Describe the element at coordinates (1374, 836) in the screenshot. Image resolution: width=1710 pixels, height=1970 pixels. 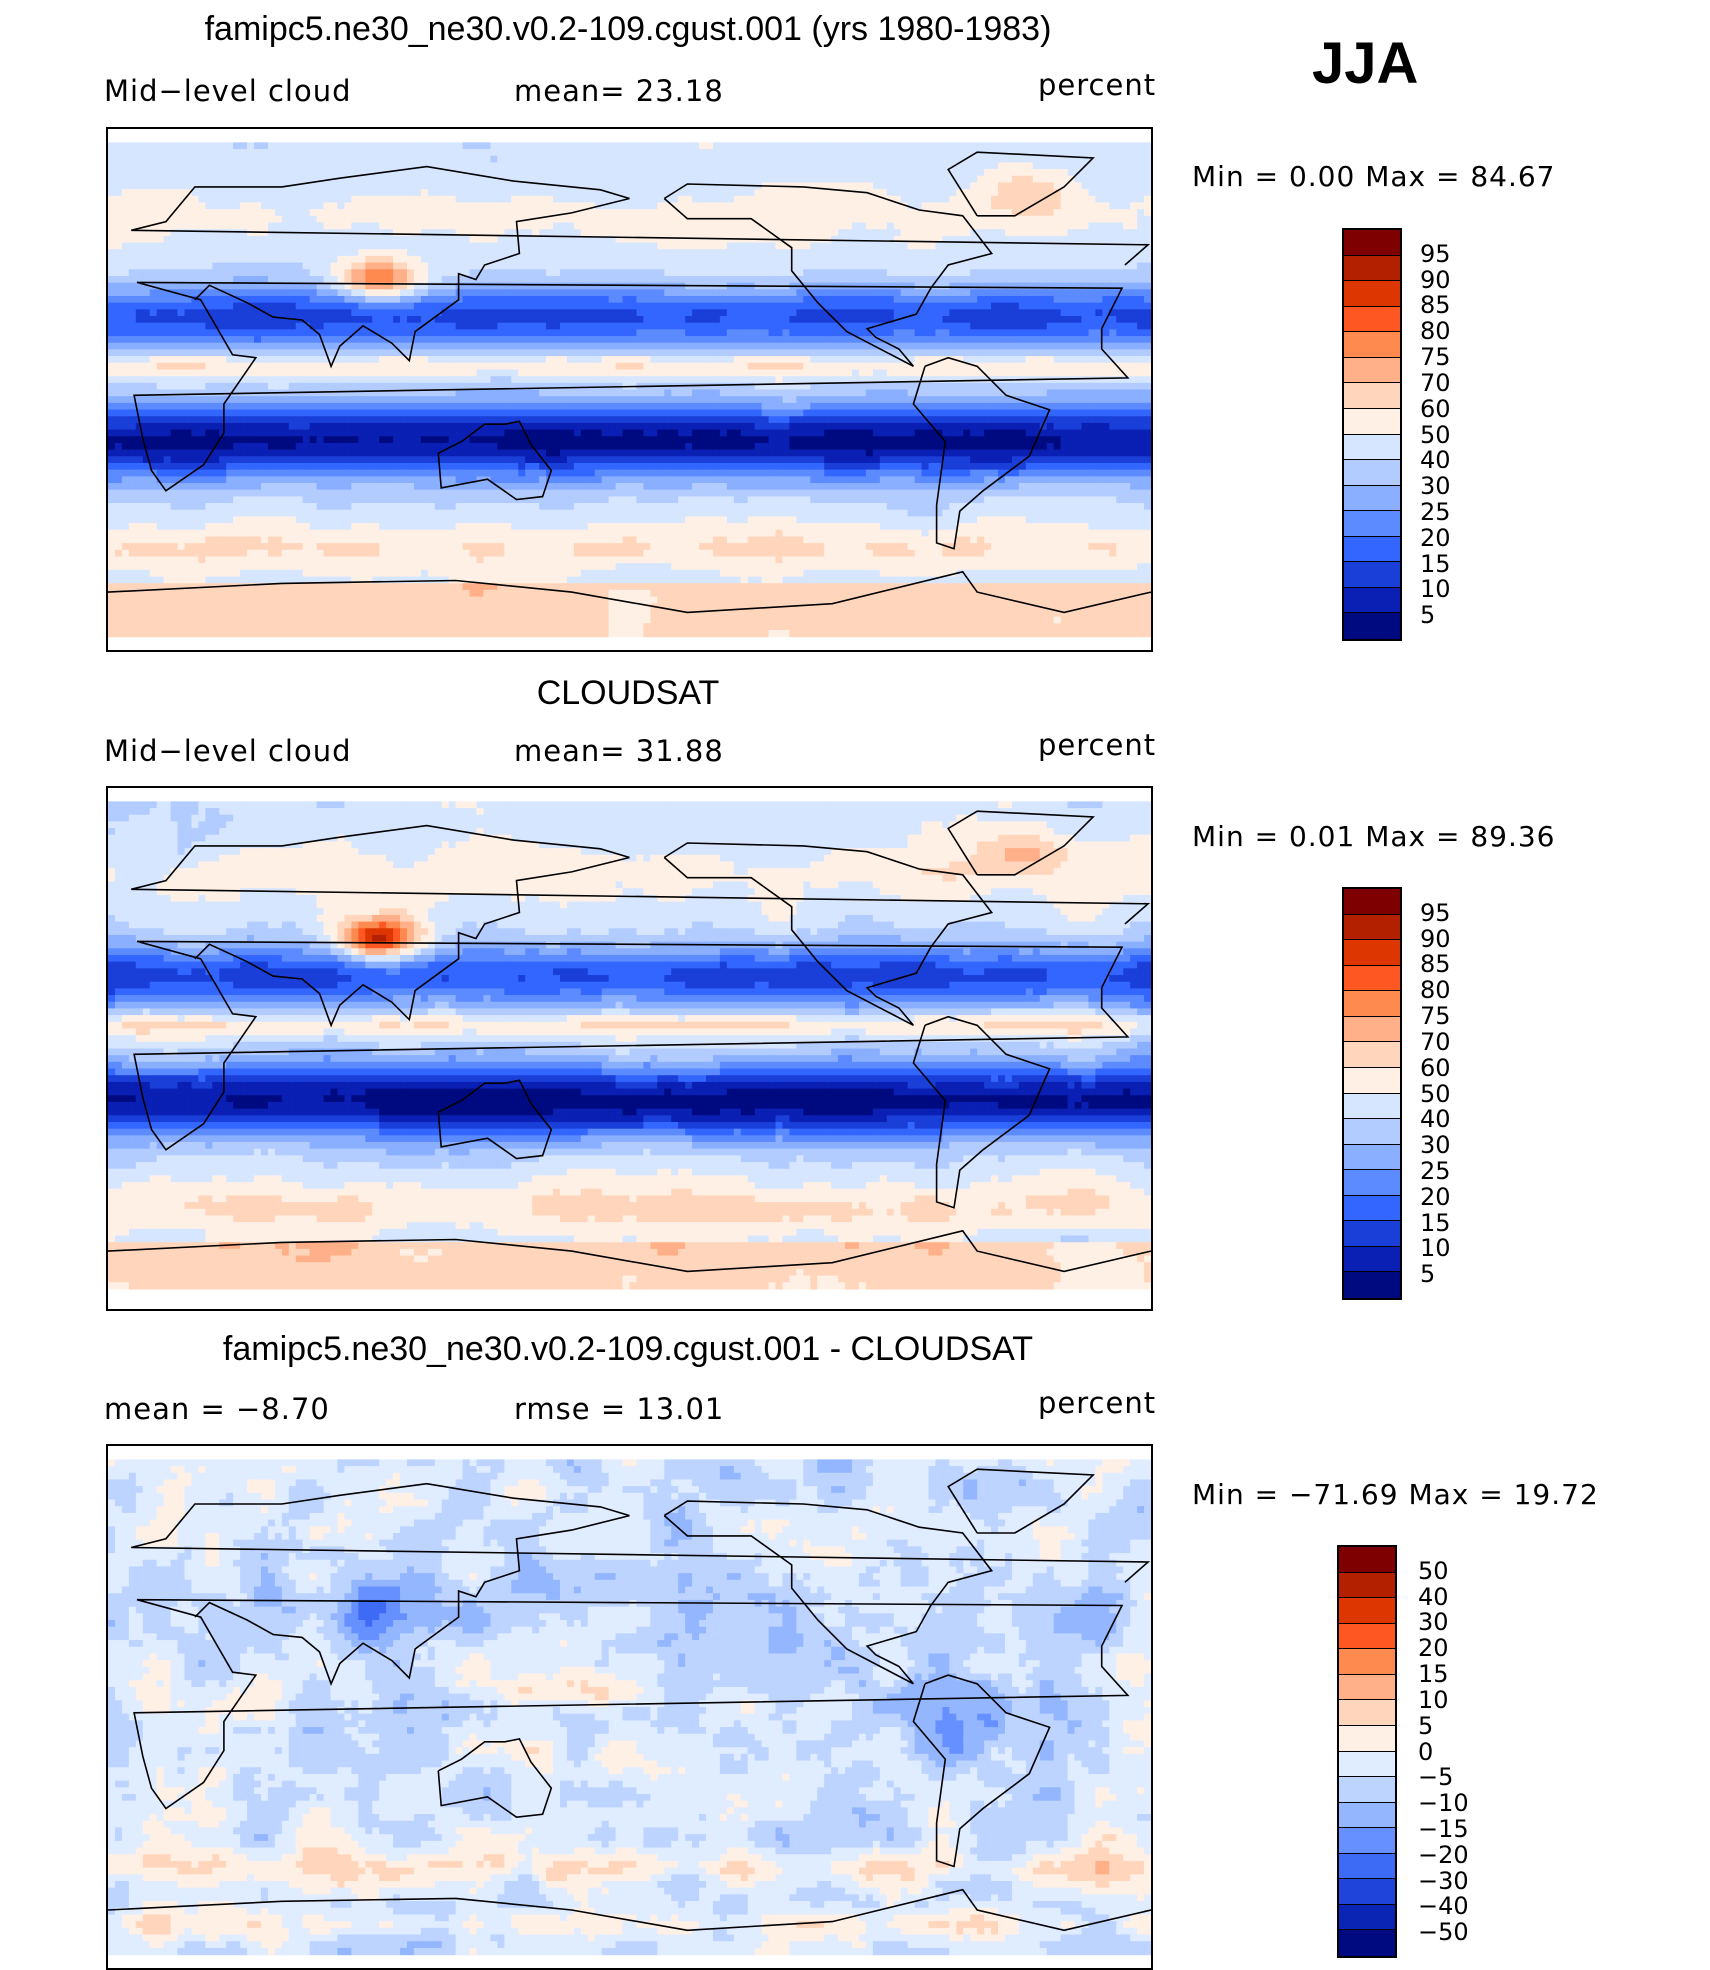
I see `panel2-minmax: Min = 0.01 Max = 89.36` at that location.